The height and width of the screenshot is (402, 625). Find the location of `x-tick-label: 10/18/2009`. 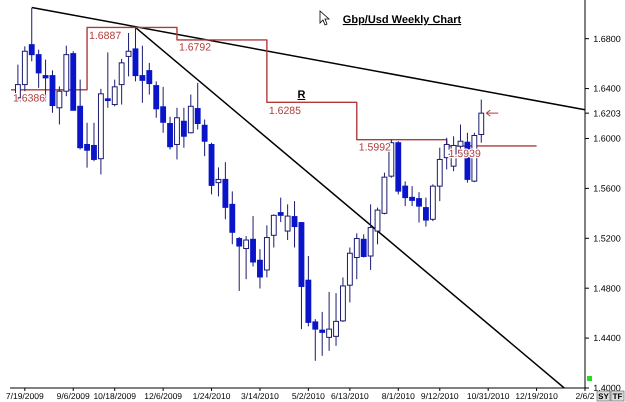

x-tick-label: 10/18/2009 is located at coordinates (114, 396).